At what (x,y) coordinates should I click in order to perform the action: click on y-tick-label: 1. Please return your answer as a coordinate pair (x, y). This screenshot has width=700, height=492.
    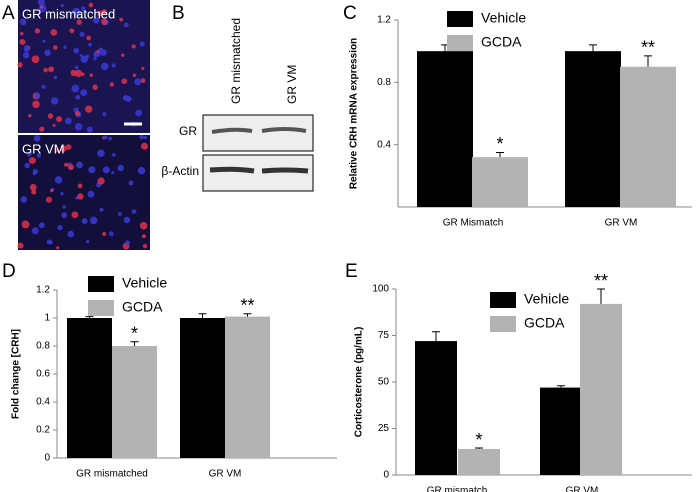
    Looking at the image, I should click on (47, 318).